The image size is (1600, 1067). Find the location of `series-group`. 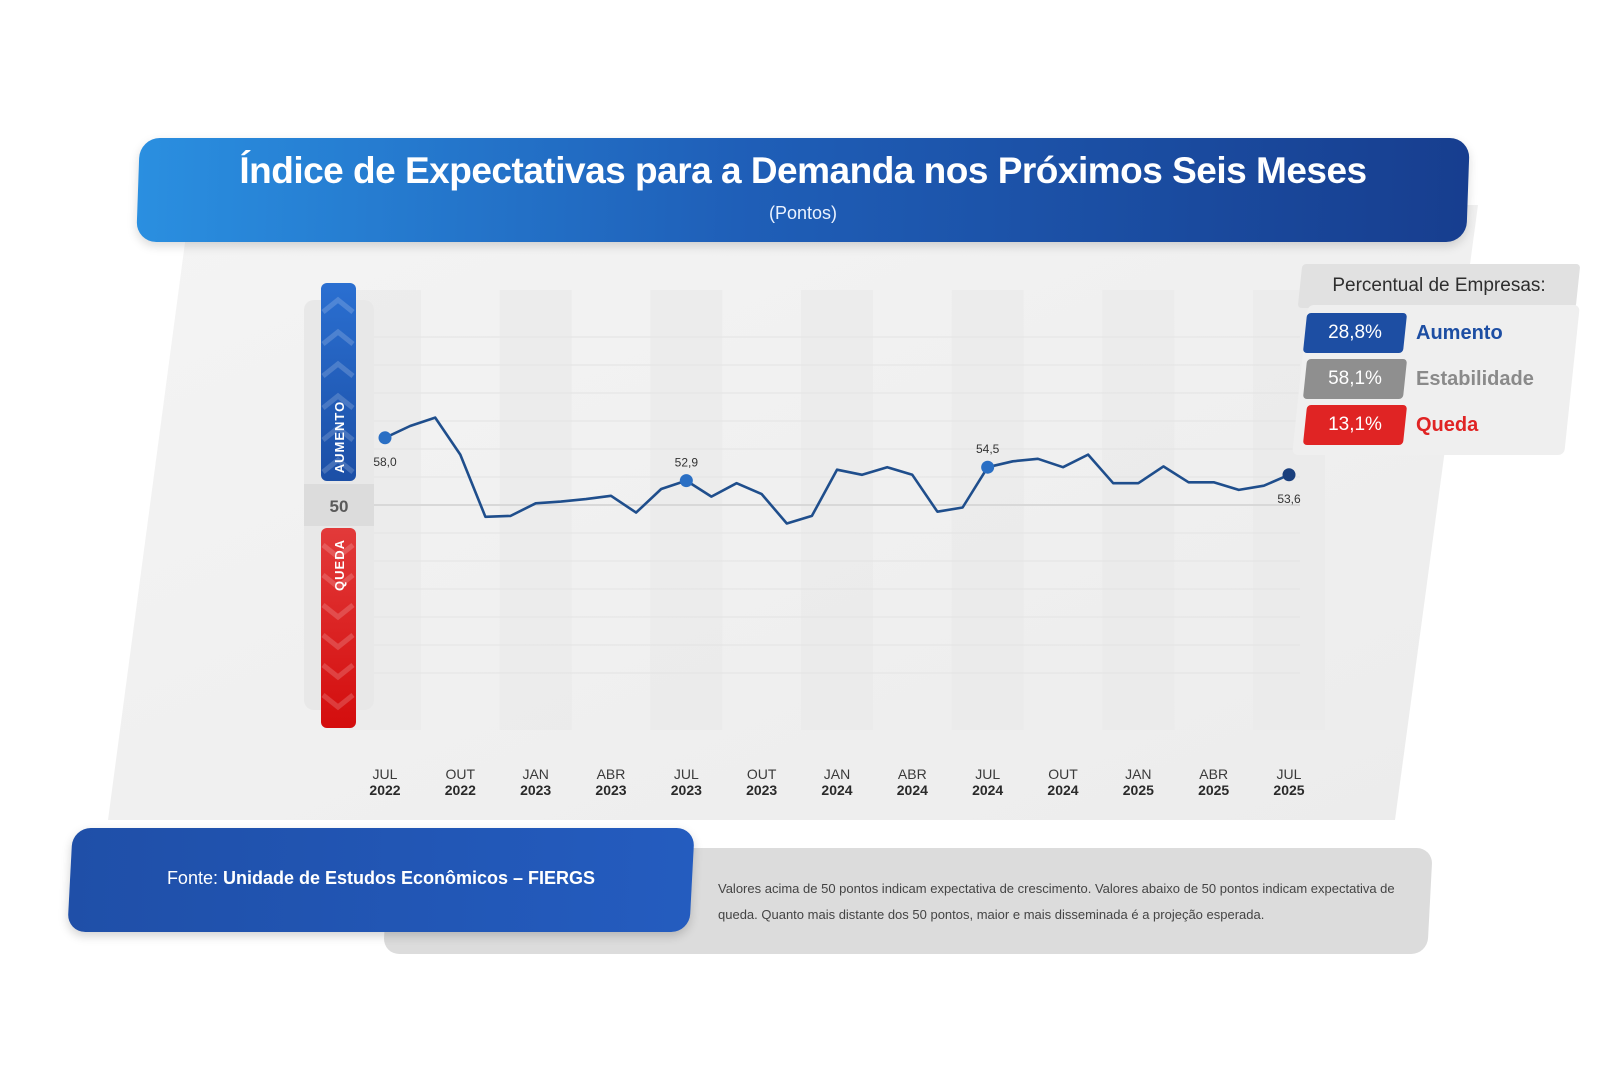

series-group is located at coordinates (837, 470).